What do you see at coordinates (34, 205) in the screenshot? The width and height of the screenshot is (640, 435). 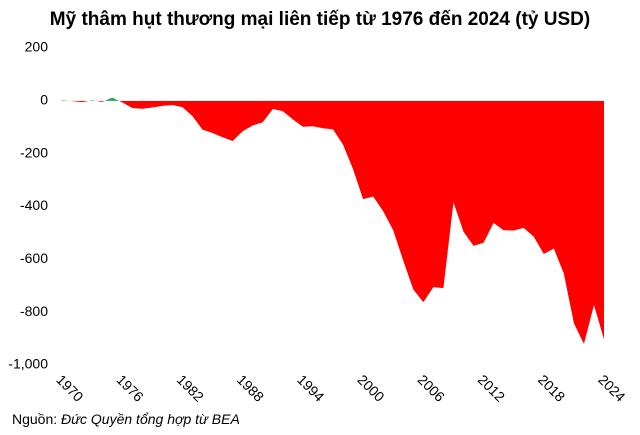 I see `y-tick-label: -400` at bounding box center [34, 205].